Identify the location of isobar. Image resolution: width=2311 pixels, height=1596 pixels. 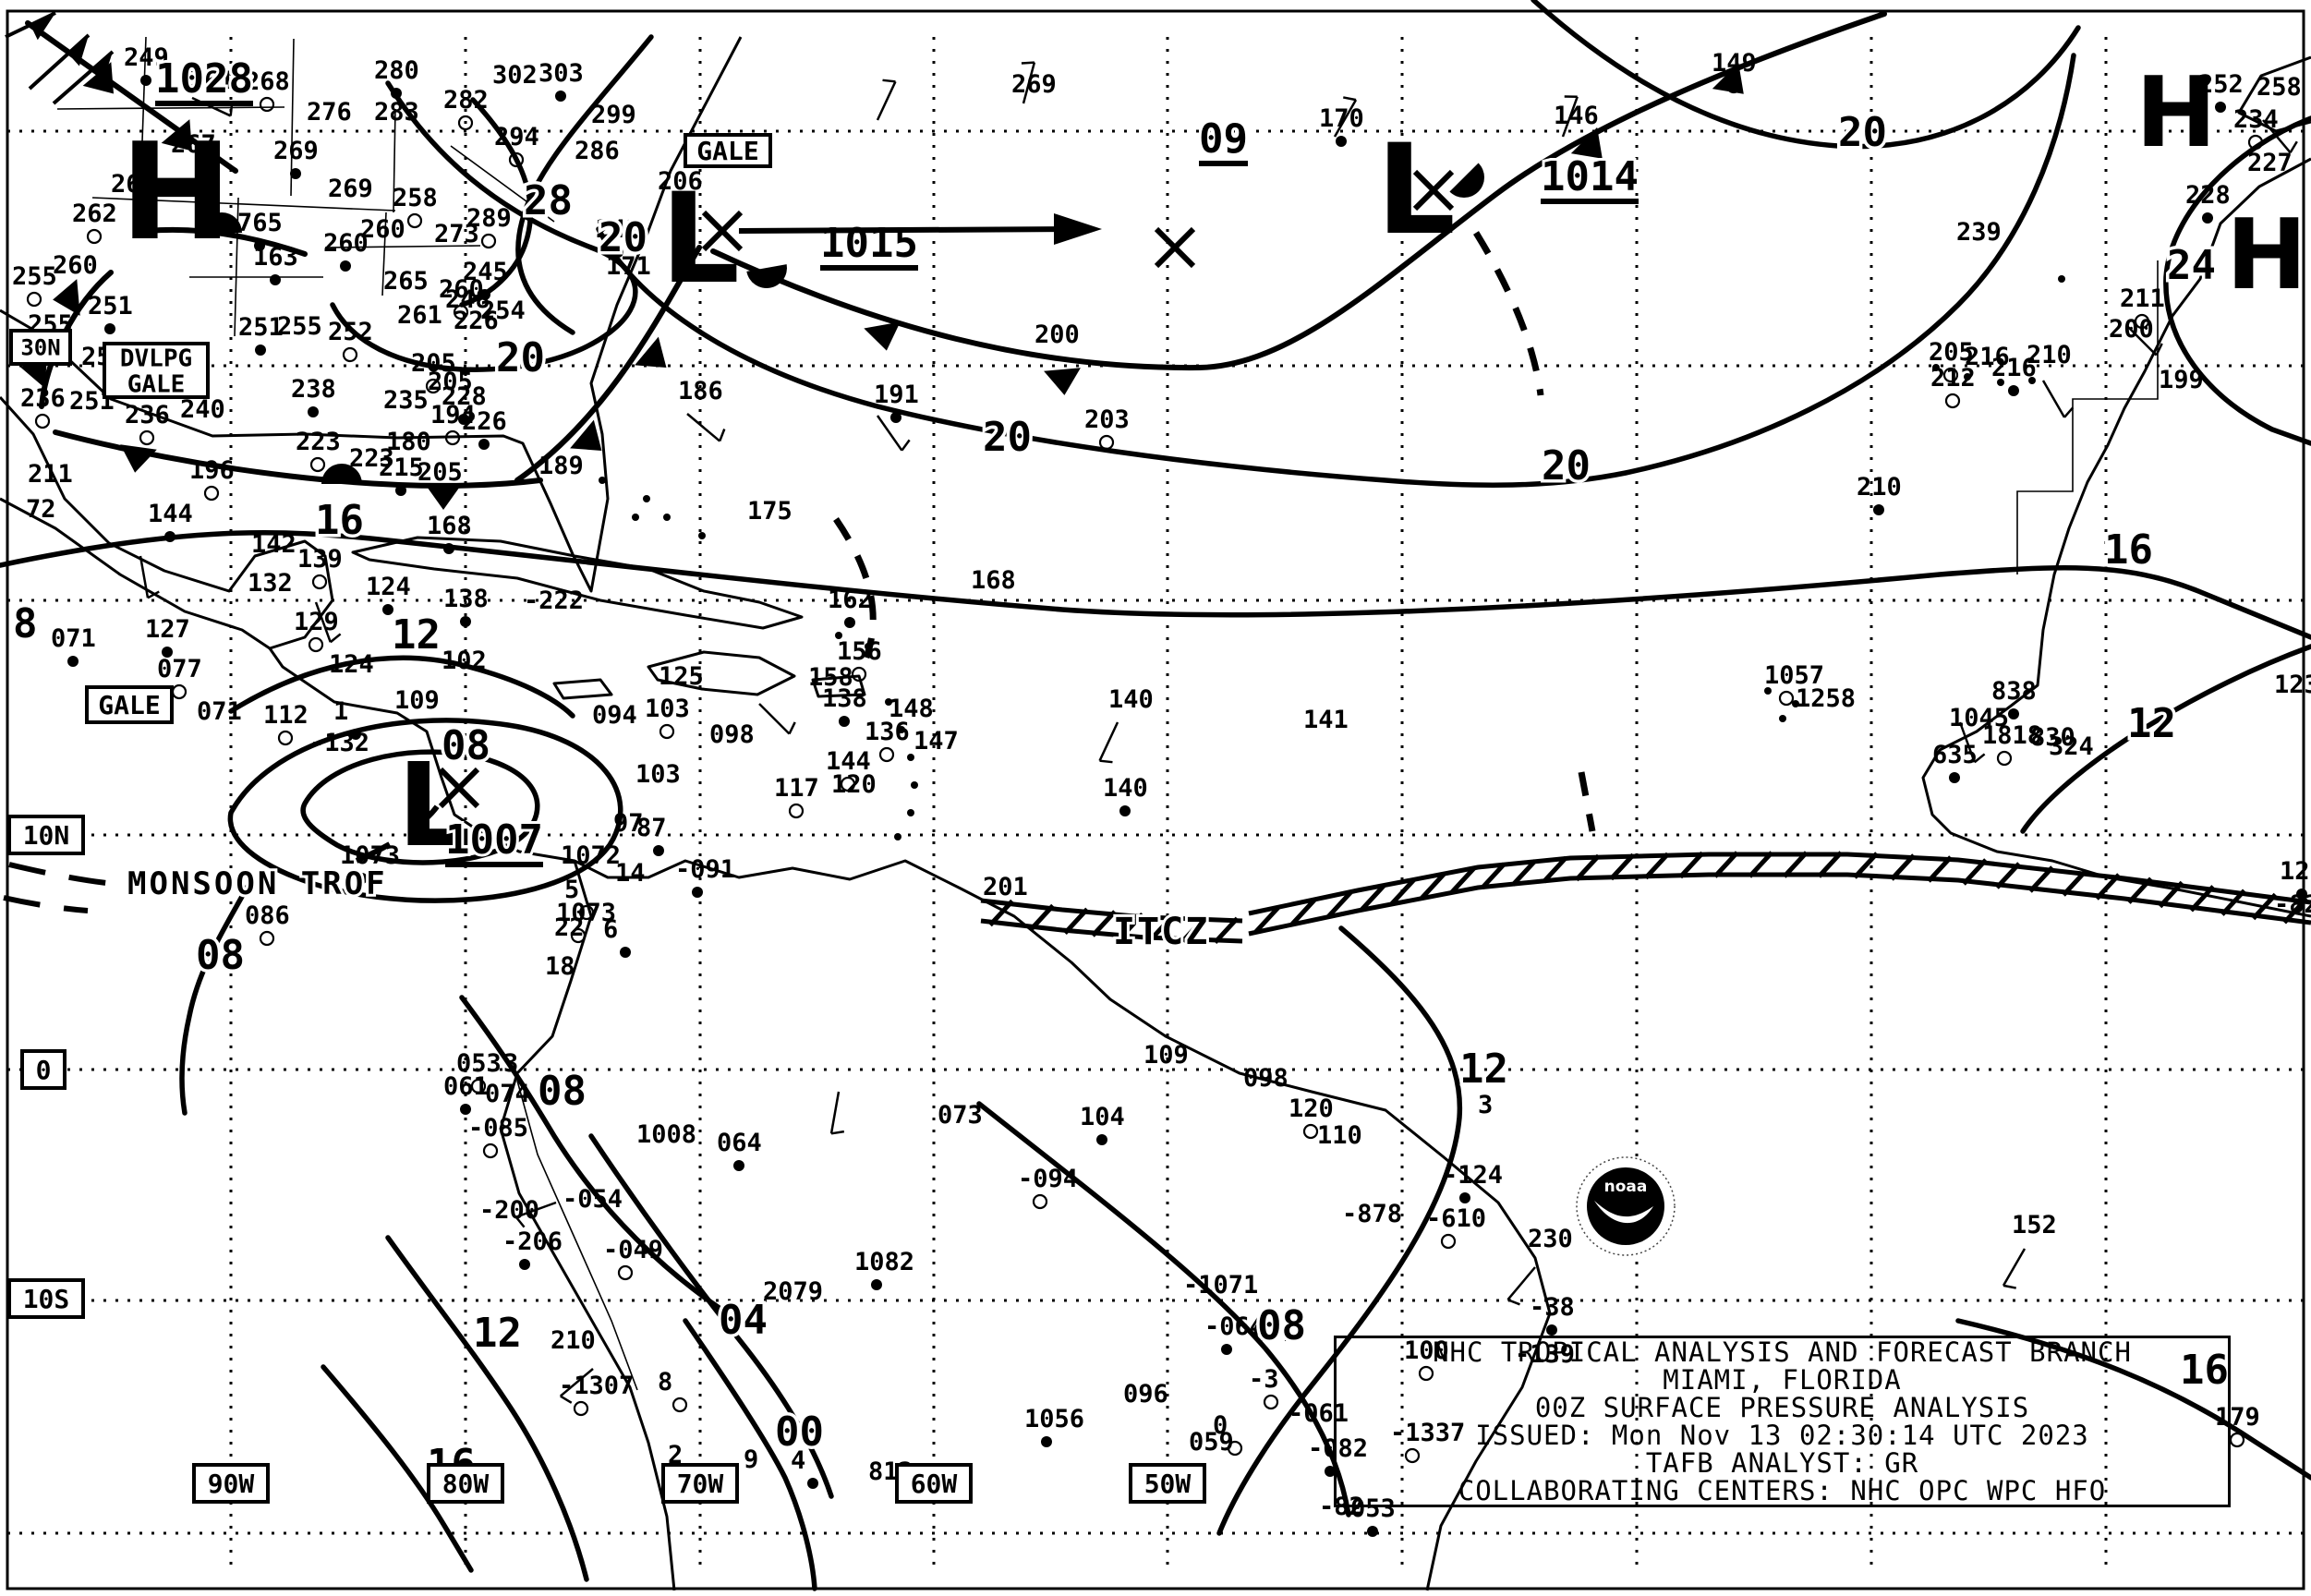
(584, 184).